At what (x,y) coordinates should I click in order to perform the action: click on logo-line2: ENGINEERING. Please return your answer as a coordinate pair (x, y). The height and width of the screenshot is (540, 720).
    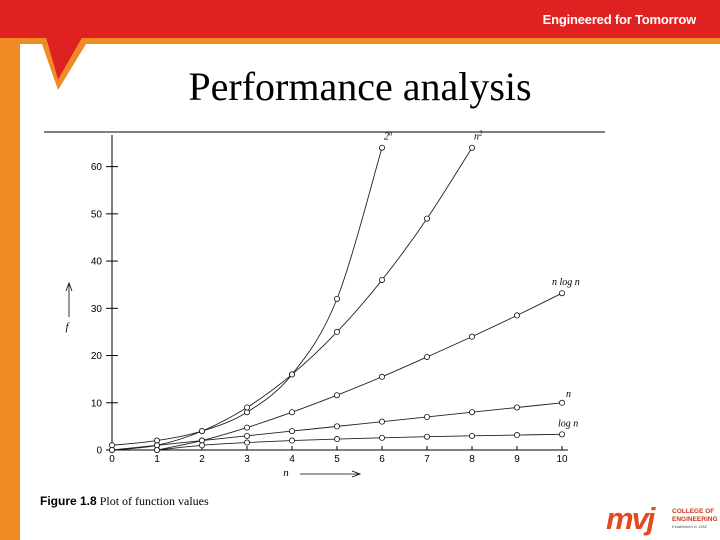
    Looking at the image, I should click on (695, 519).